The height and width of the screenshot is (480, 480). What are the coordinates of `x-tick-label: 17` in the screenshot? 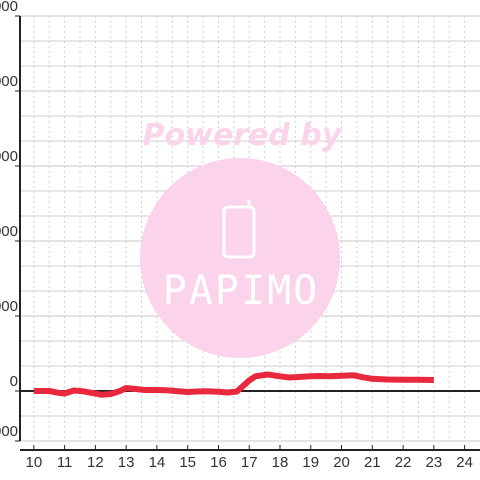 It's located at (249, 462).